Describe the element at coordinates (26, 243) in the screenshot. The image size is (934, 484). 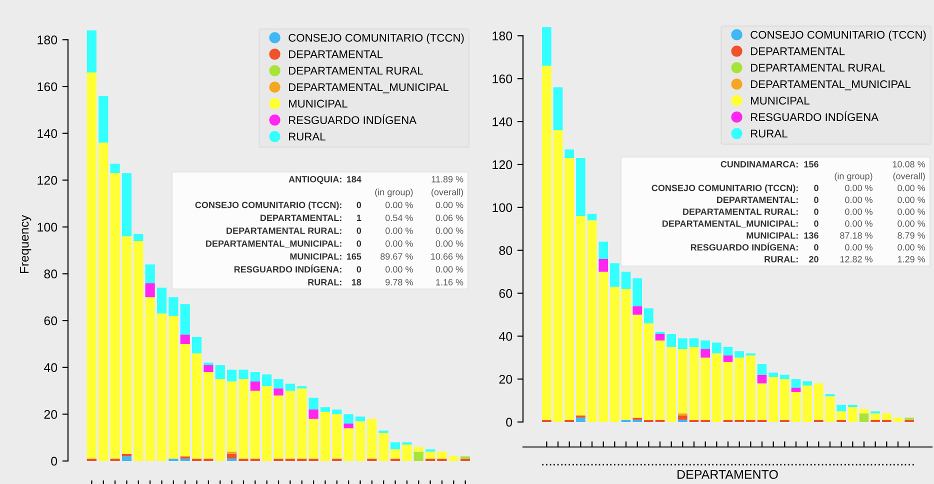
I see `y-axis-title: Frequency` at that location.